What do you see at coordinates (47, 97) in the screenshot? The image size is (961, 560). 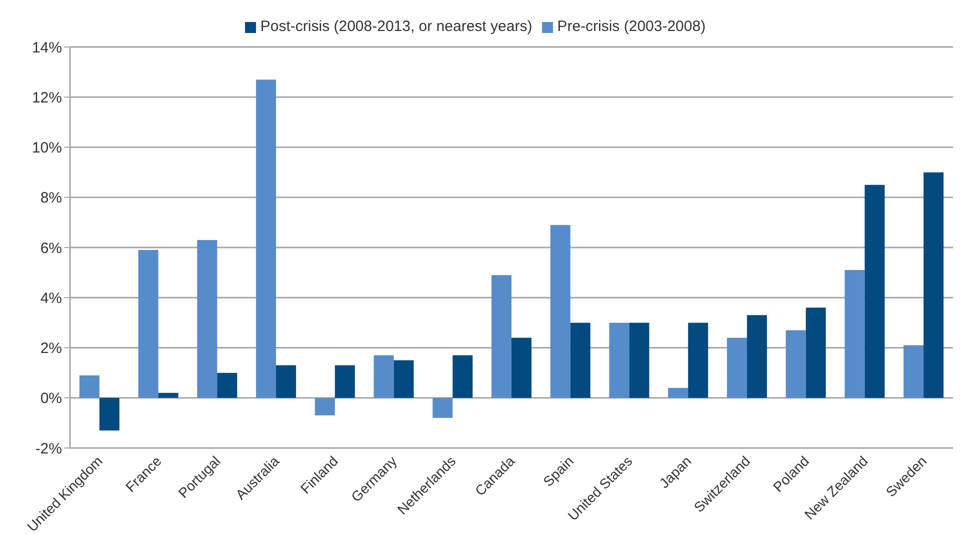 I see `y-tick-label: 12%` at bounding box center [47, 97].